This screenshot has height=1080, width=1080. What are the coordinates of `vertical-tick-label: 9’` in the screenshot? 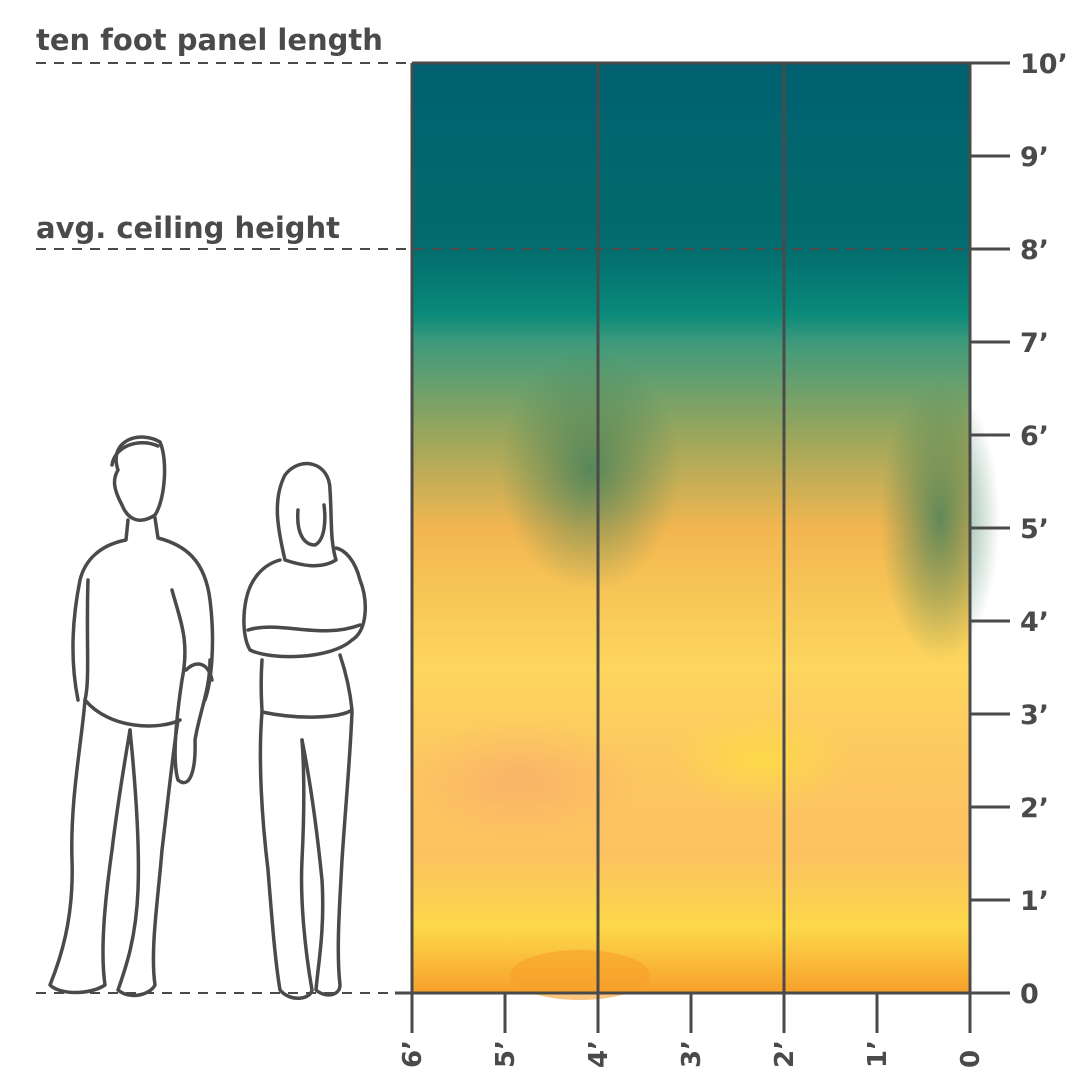 It's located at (1034, 157).